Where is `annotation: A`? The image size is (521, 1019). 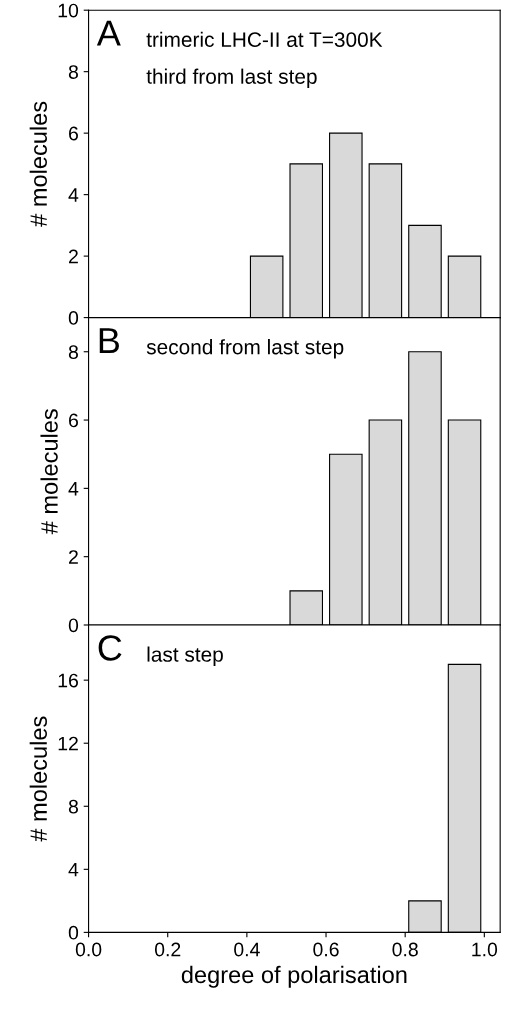 annotation: A is located at coordinates (108, 33).